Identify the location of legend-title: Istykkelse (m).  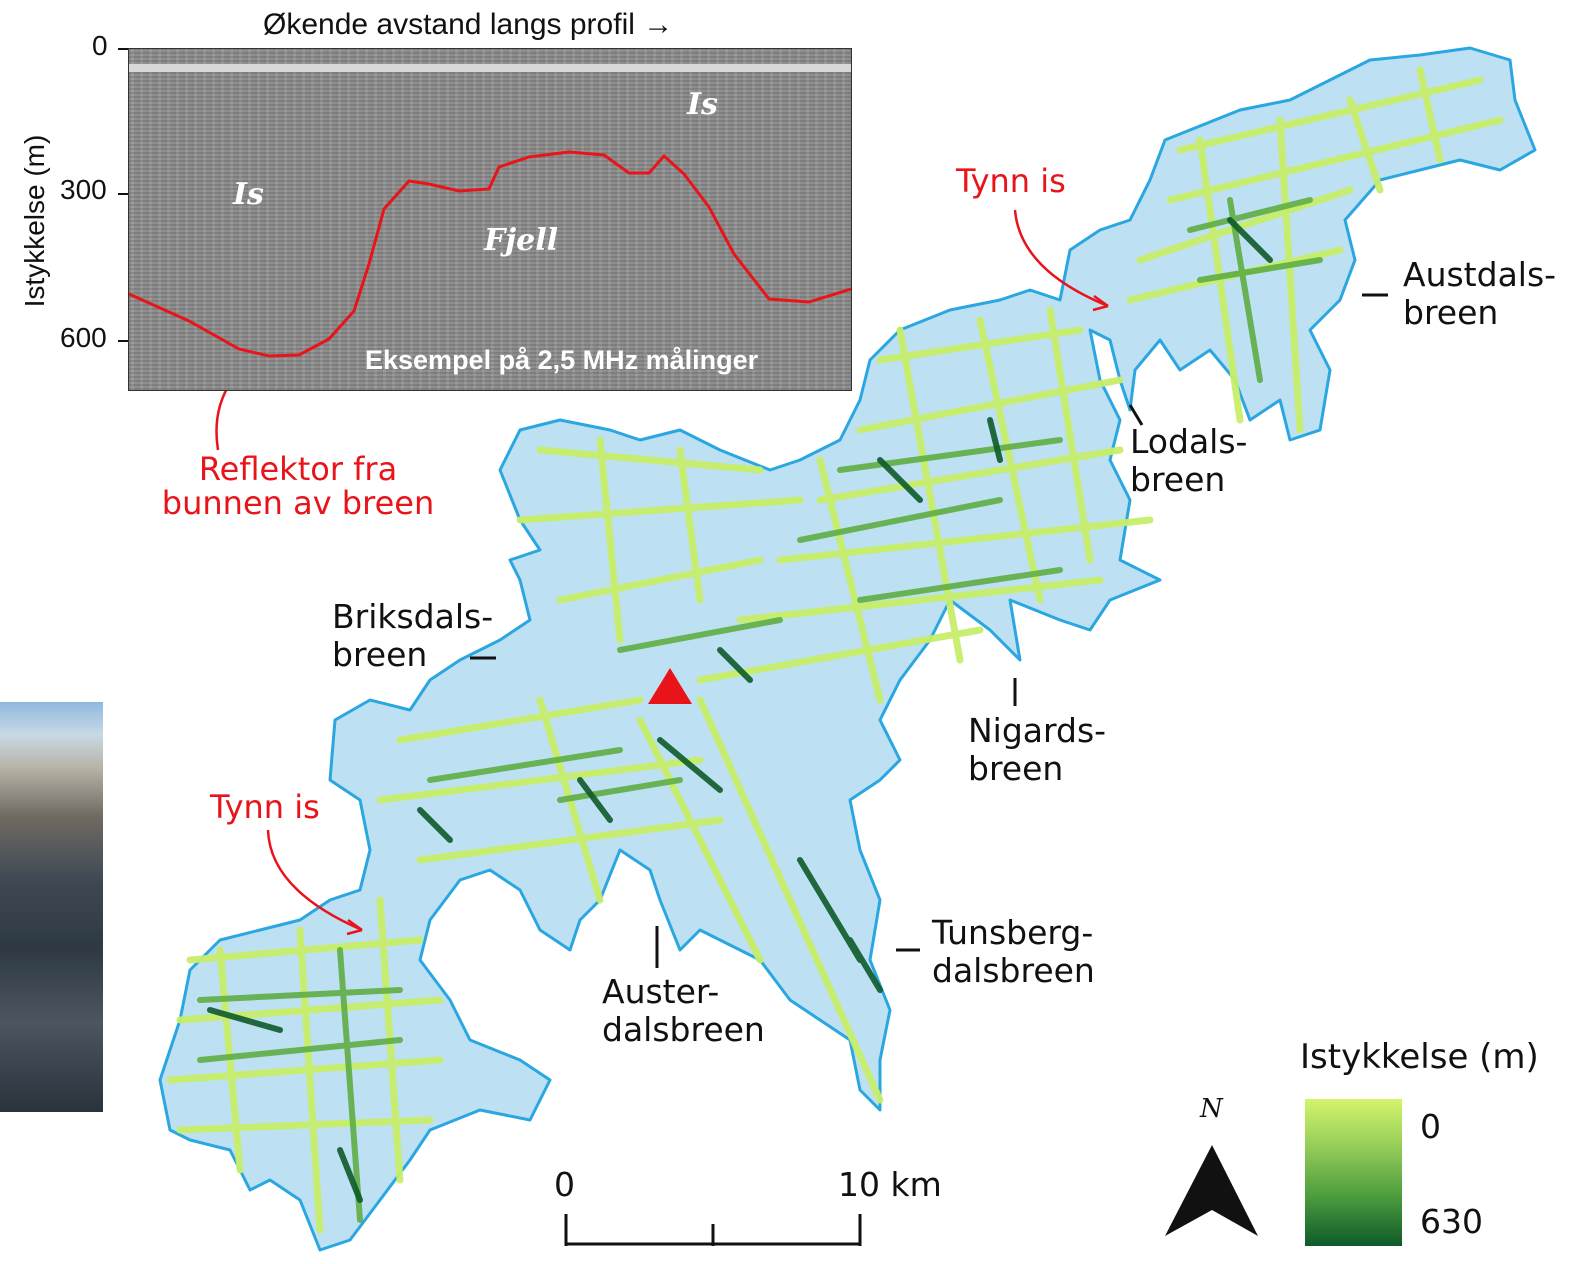
(1419, 1057).